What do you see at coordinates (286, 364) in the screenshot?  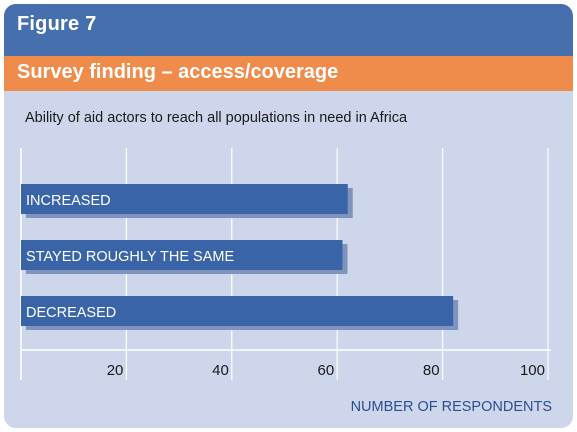 I see `x-axis: 20 40 60 80 100` at bounding box center [286, 364].